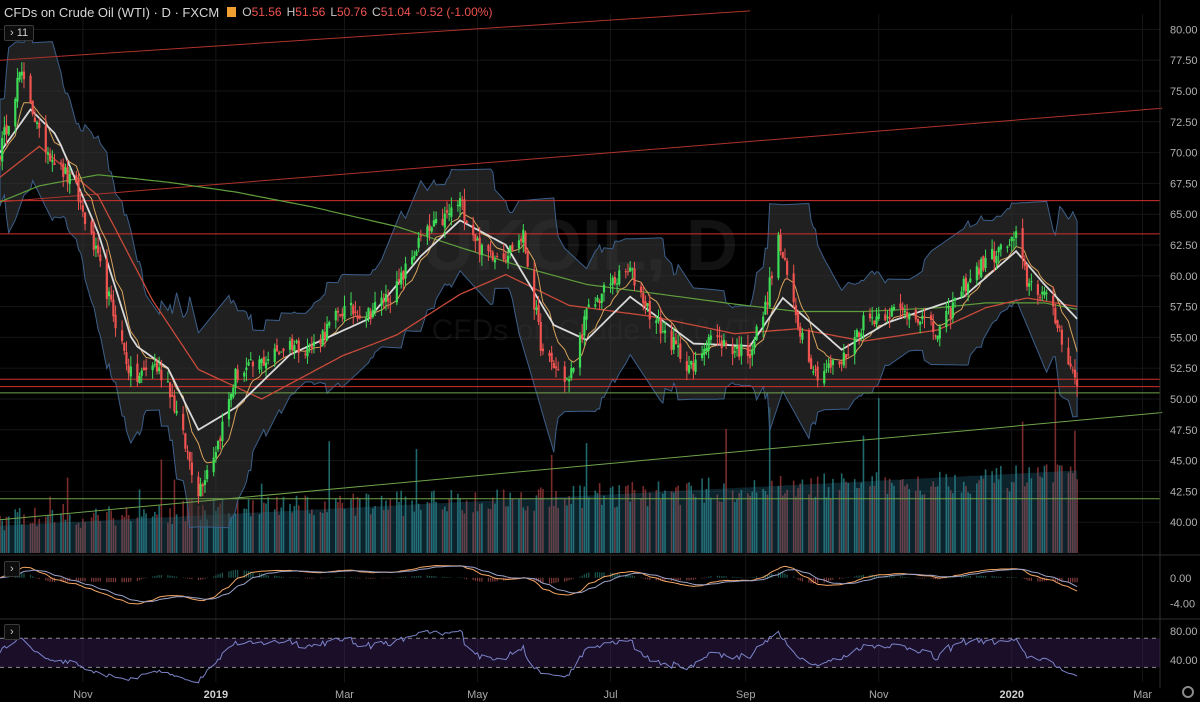 The height and width of the screenshot is (702, 1200). Describe the element at coordinates (1188, 692) in the screenshot. I see `gear-icon` at that location.